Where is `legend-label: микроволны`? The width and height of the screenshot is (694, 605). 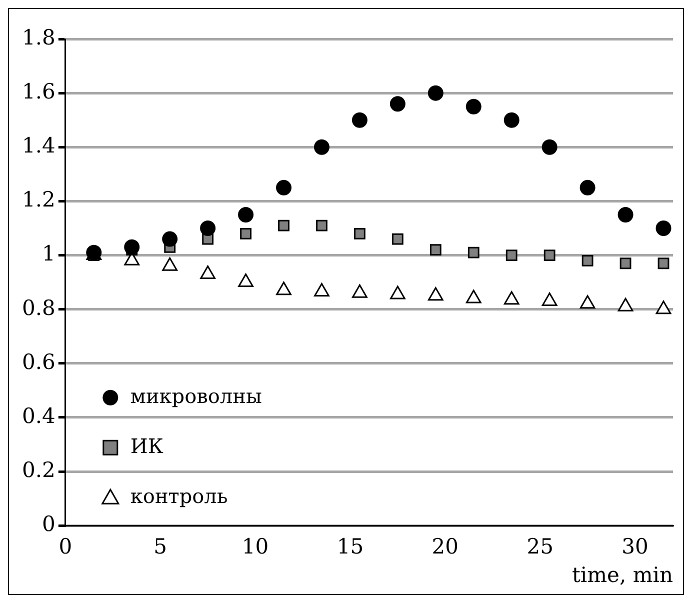
legend-label: микроволны is located at coordinates (196, 396).